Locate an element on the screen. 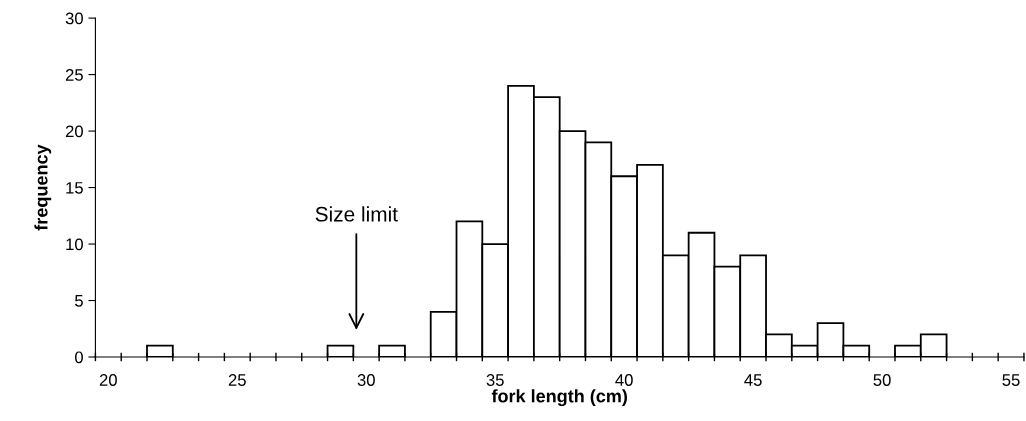 The height and width of the screenshot is (421, 1026). y-tick-label: 5 is located at coordinates (79, 301).